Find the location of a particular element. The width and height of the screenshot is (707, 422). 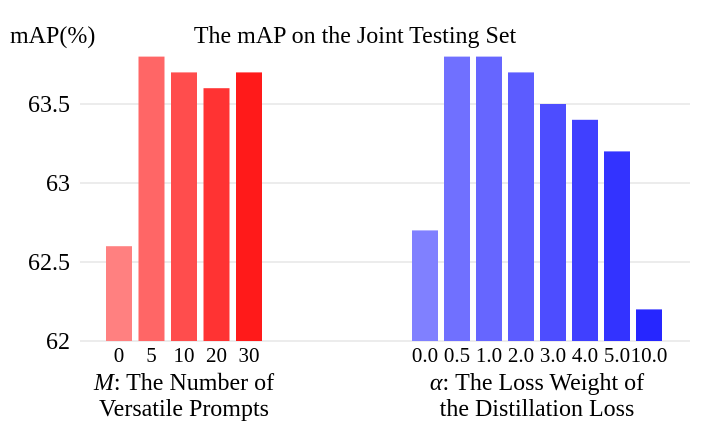

x-axis-label-group-2-line-1: : The Loss Weight of is located at coordinates (544, 383).